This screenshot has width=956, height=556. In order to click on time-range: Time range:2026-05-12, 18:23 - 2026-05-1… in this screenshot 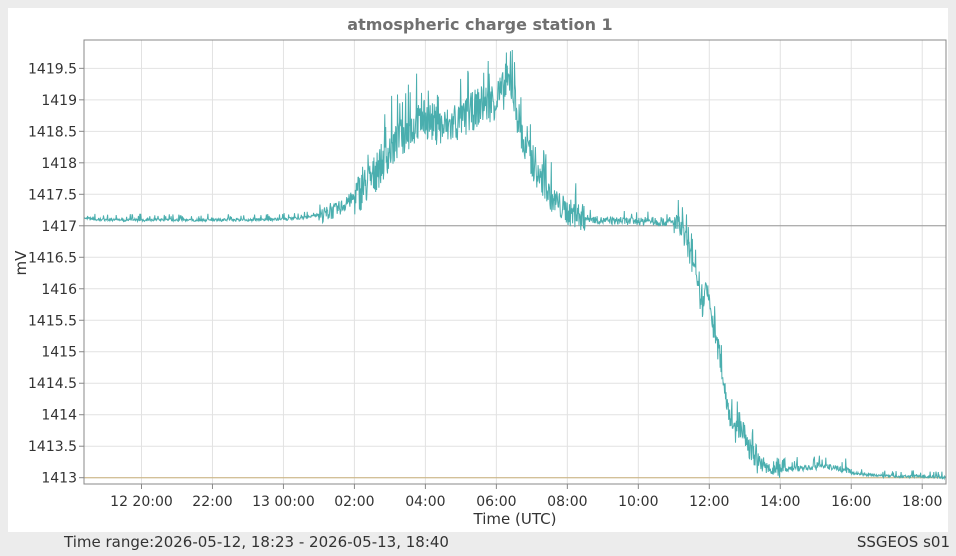, I will do `click(256, 542)`.